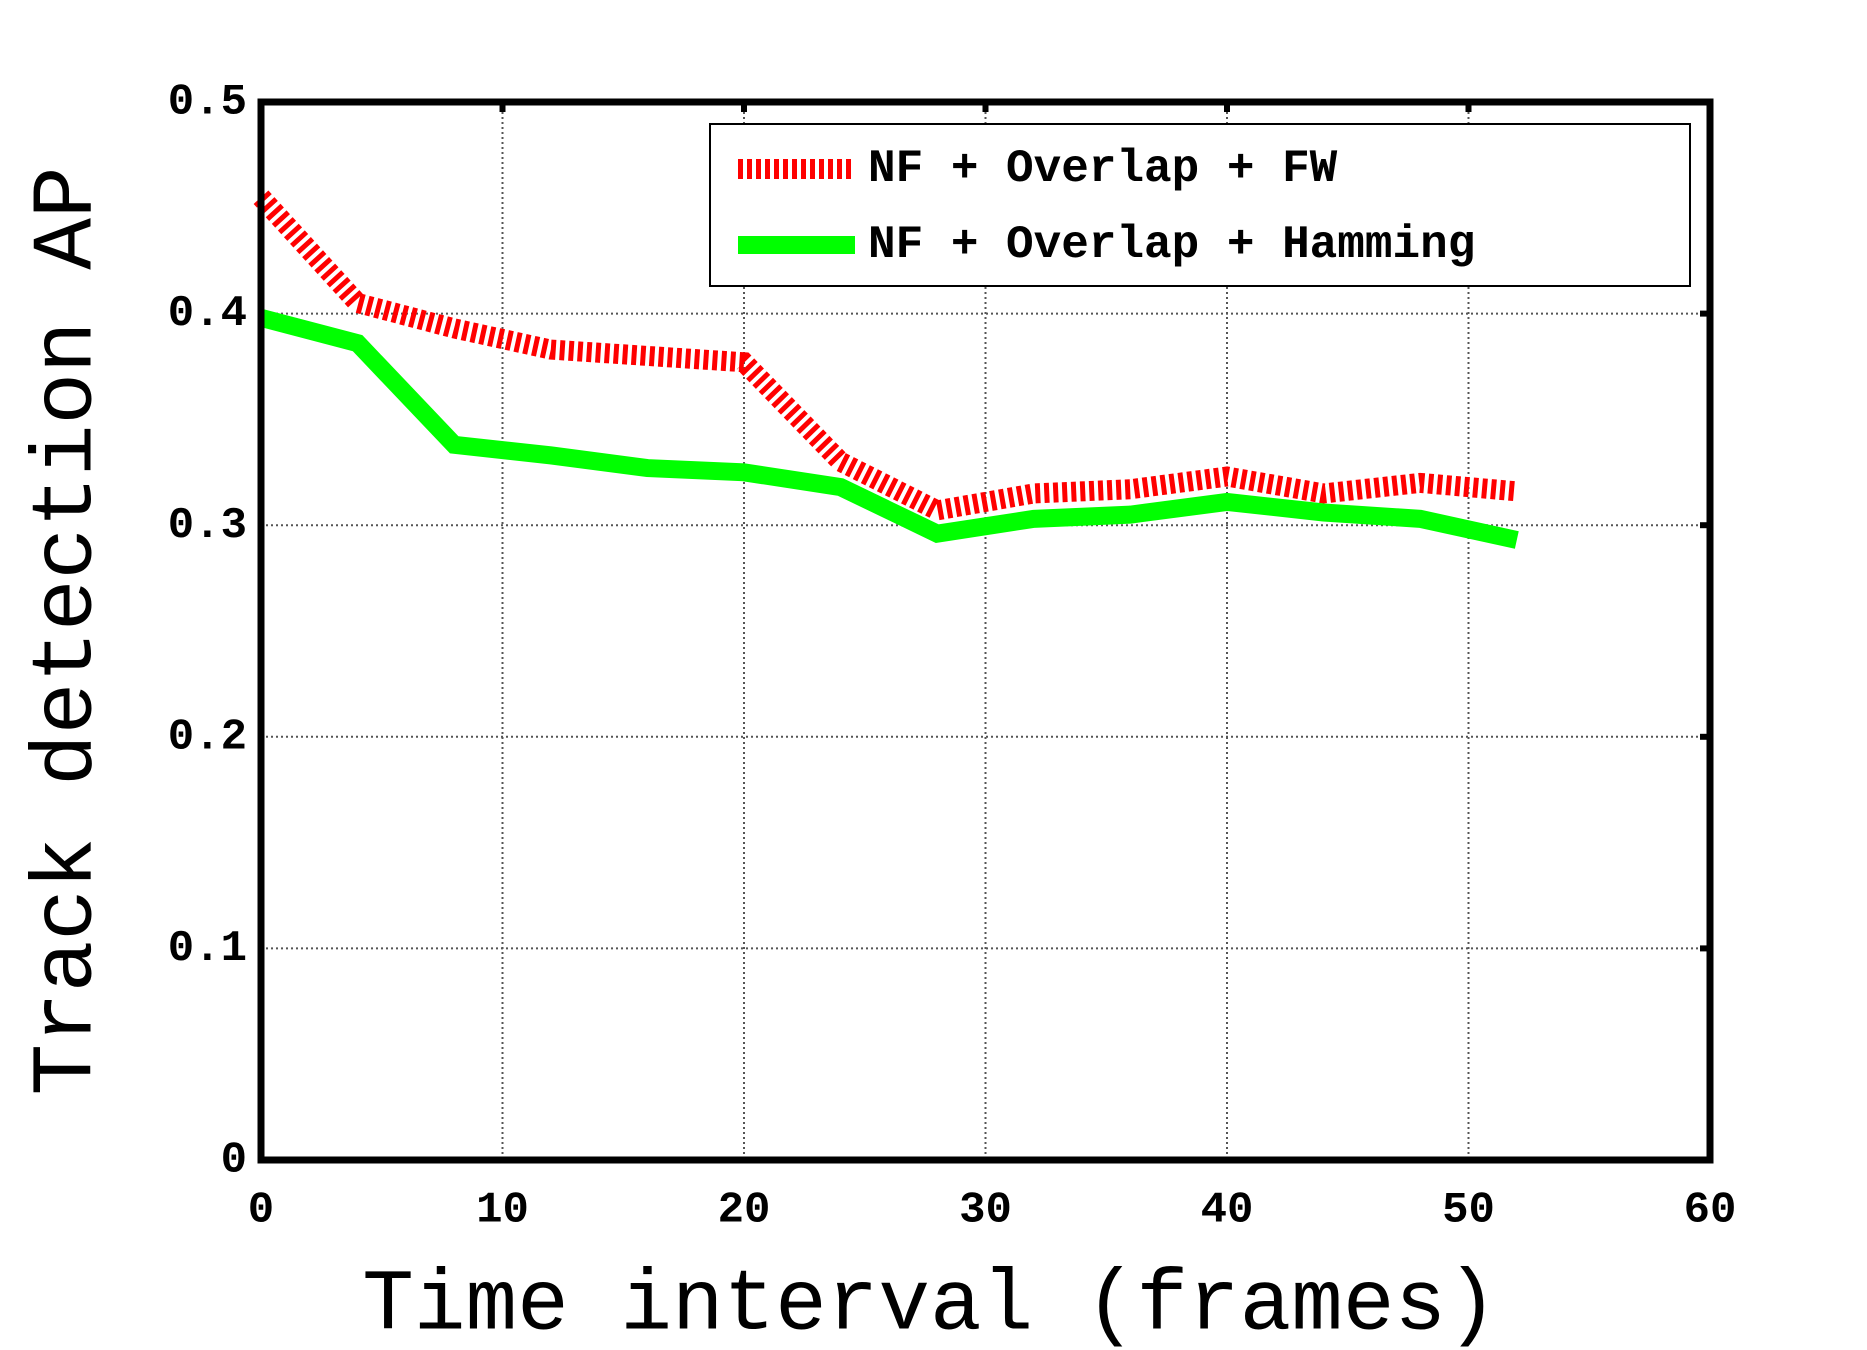 This screenshot has width=1867, height=1350. What do you see at coordinates (1468, 1211) in the screenshot?
I see `x-tick-label: 50` at bounding box center [1468, 1211].